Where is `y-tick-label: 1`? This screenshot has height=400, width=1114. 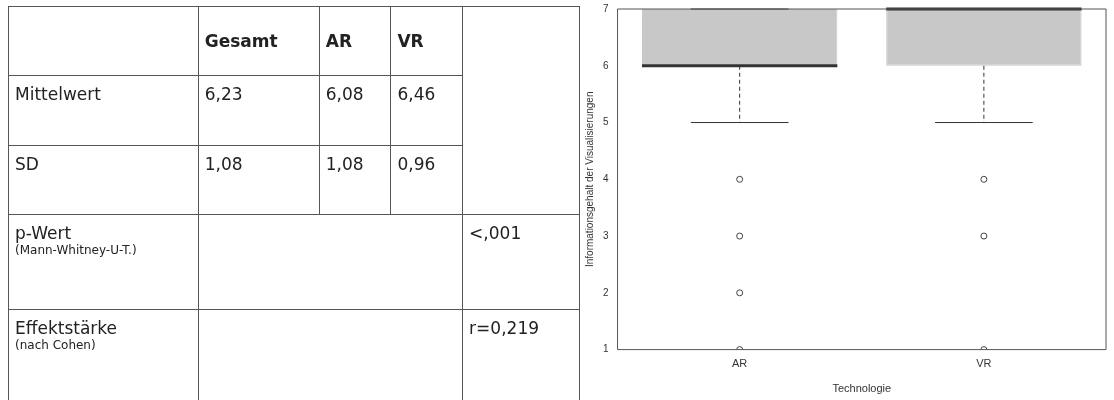
y-tick-label: 1 is located at coordinates (606, 349).